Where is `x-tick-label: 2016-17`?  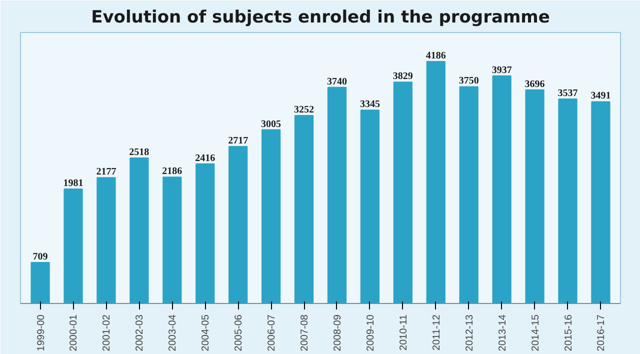 x-tick-label: 2016-17 is located at coordinates (602, 333).